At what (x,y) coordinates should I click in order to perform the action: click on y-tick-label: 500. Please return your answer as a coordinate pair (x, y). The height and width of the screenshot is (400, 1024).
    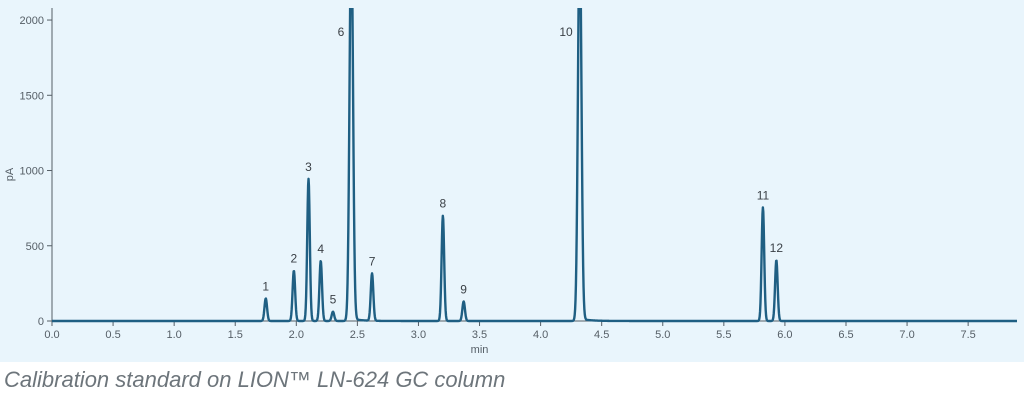
    Looking at the image, I should click on (35, 247).